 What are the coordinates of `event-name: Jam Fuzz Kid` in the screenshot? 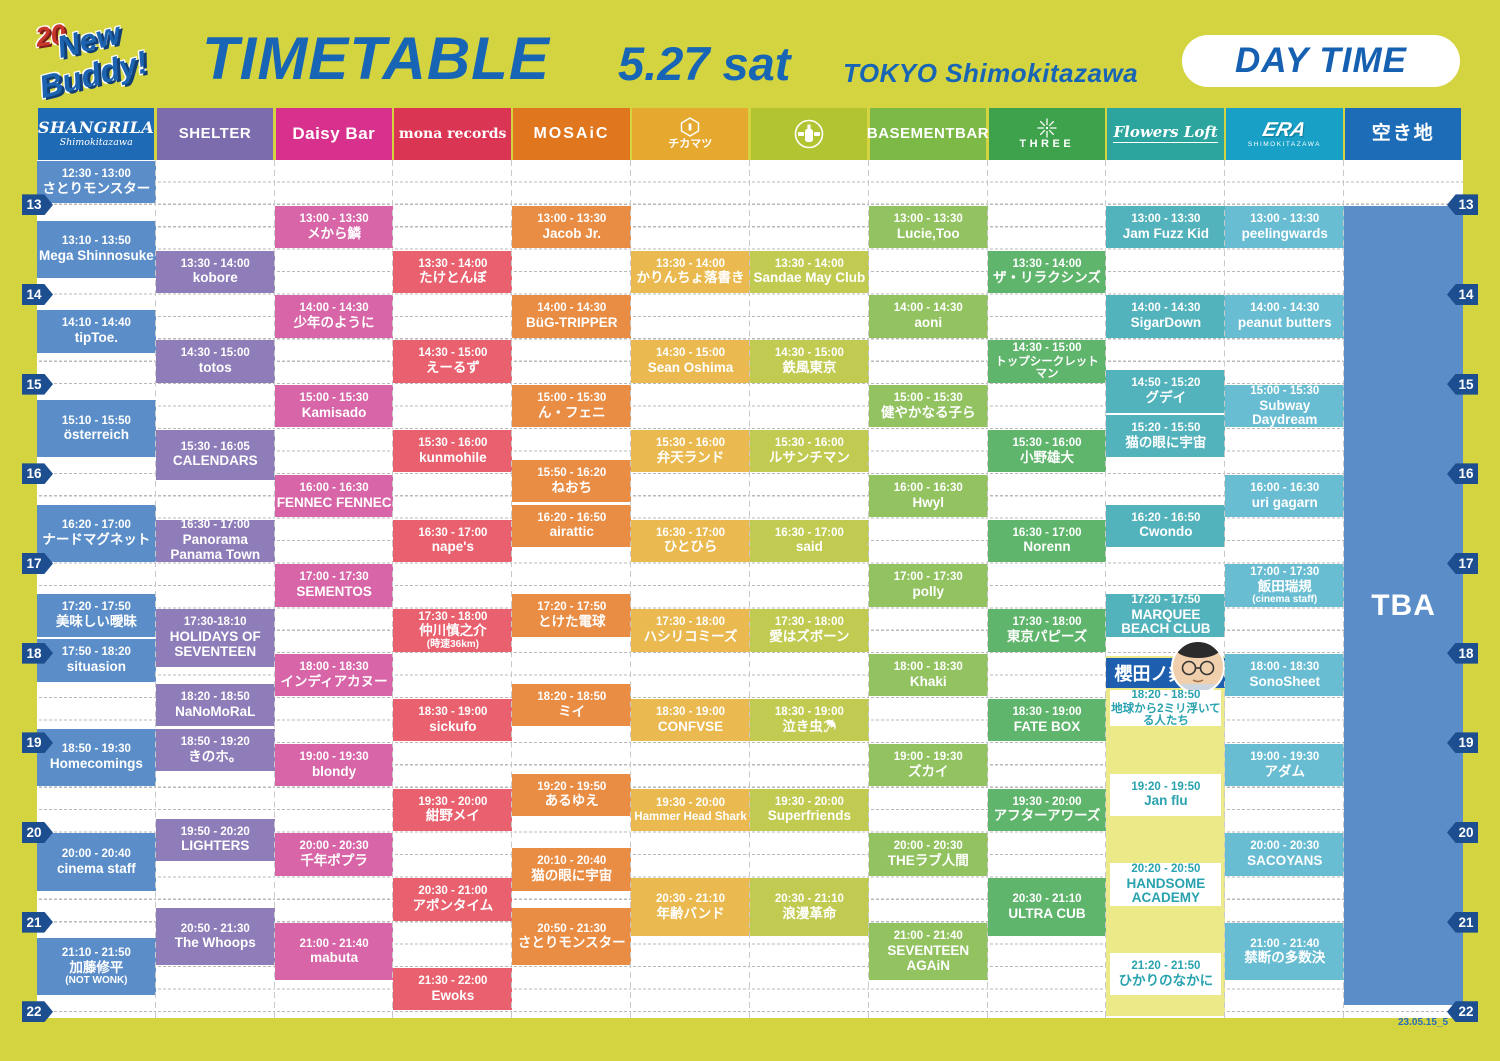 It's located at (1166, 233).